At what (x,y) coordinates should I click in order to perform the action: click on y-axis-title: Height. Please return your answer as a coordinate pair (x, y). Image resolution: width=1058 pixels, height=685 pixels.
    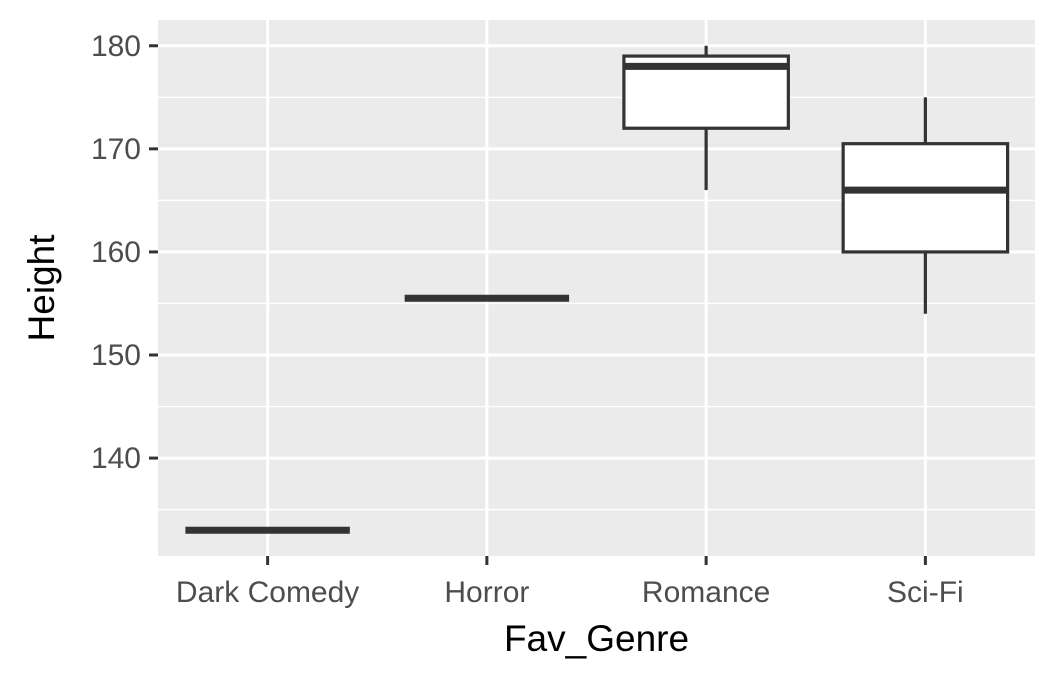
    Looking at the image, I should click on (41, 288).